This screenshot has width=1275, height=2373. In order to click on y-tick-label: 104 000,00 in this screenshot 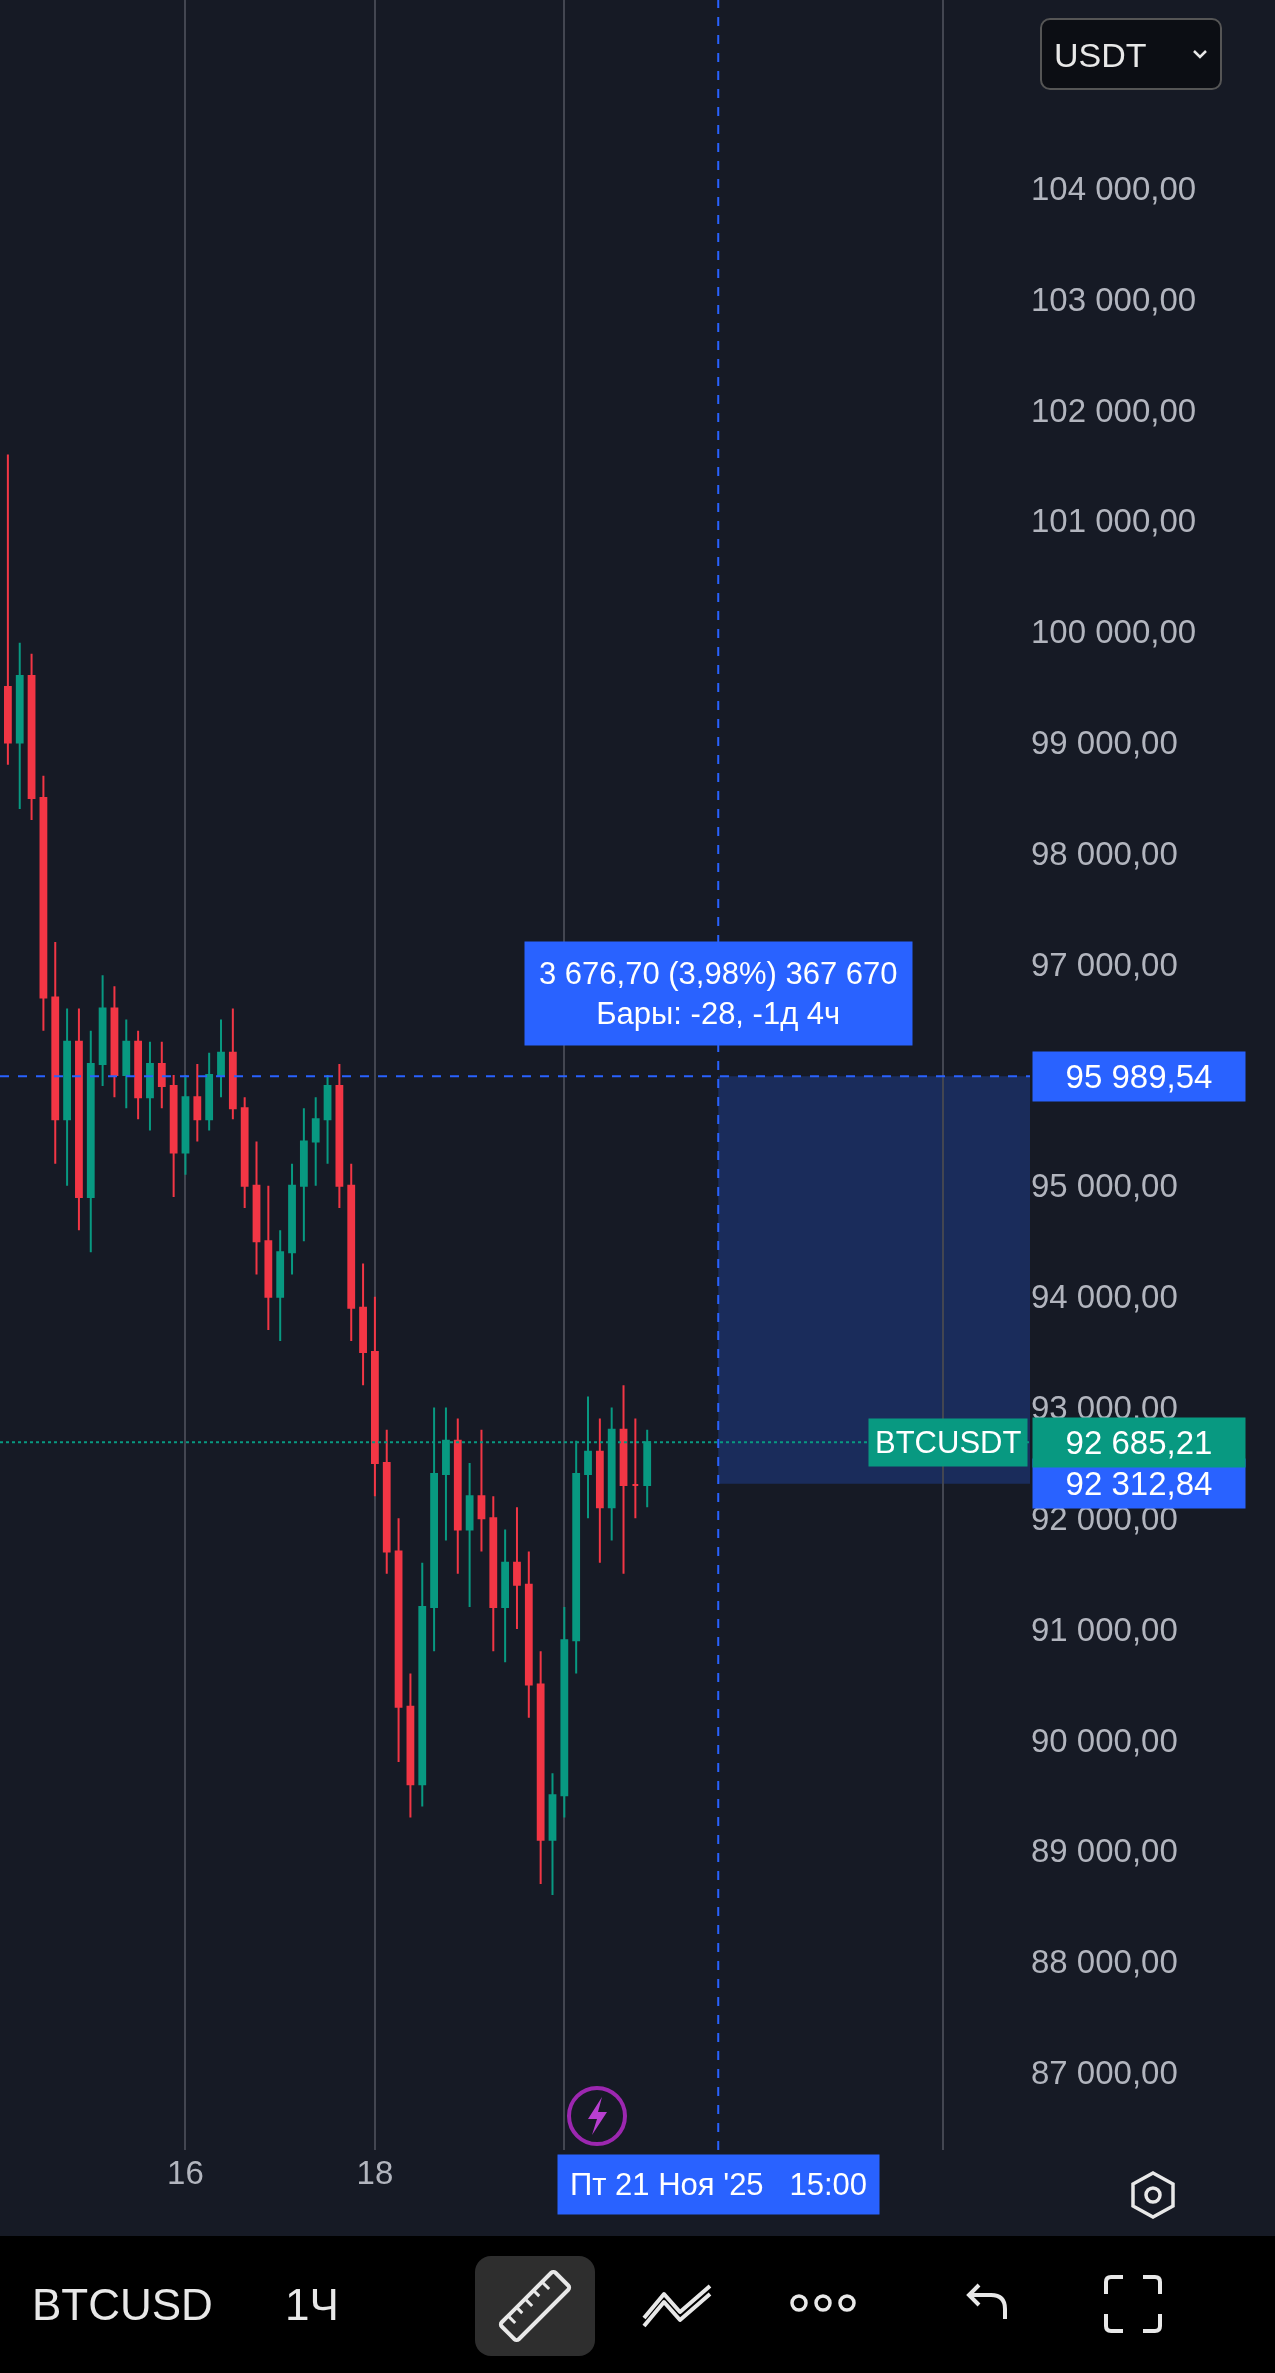, I will do `click(1114, 188)`.